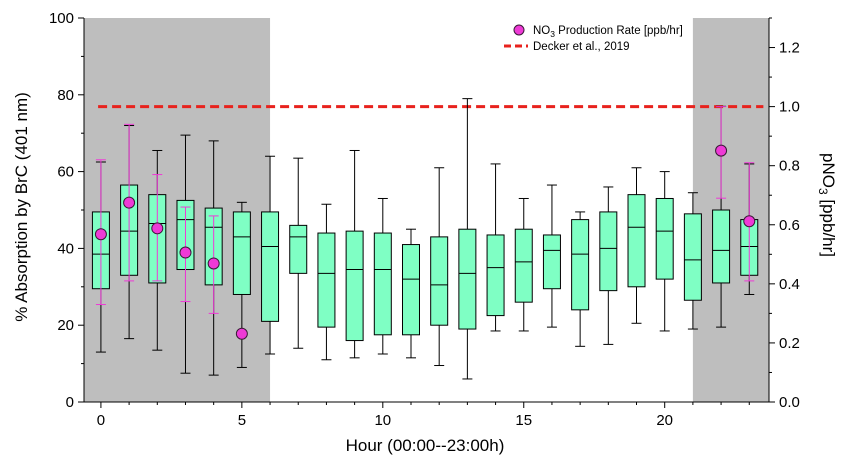 The width and height of the screenshot is (845, 457). What do you see at coordinates (70, 402) in the screenshot?
I see `y-left-tick-label: 0` at bounding box center [70, 402].